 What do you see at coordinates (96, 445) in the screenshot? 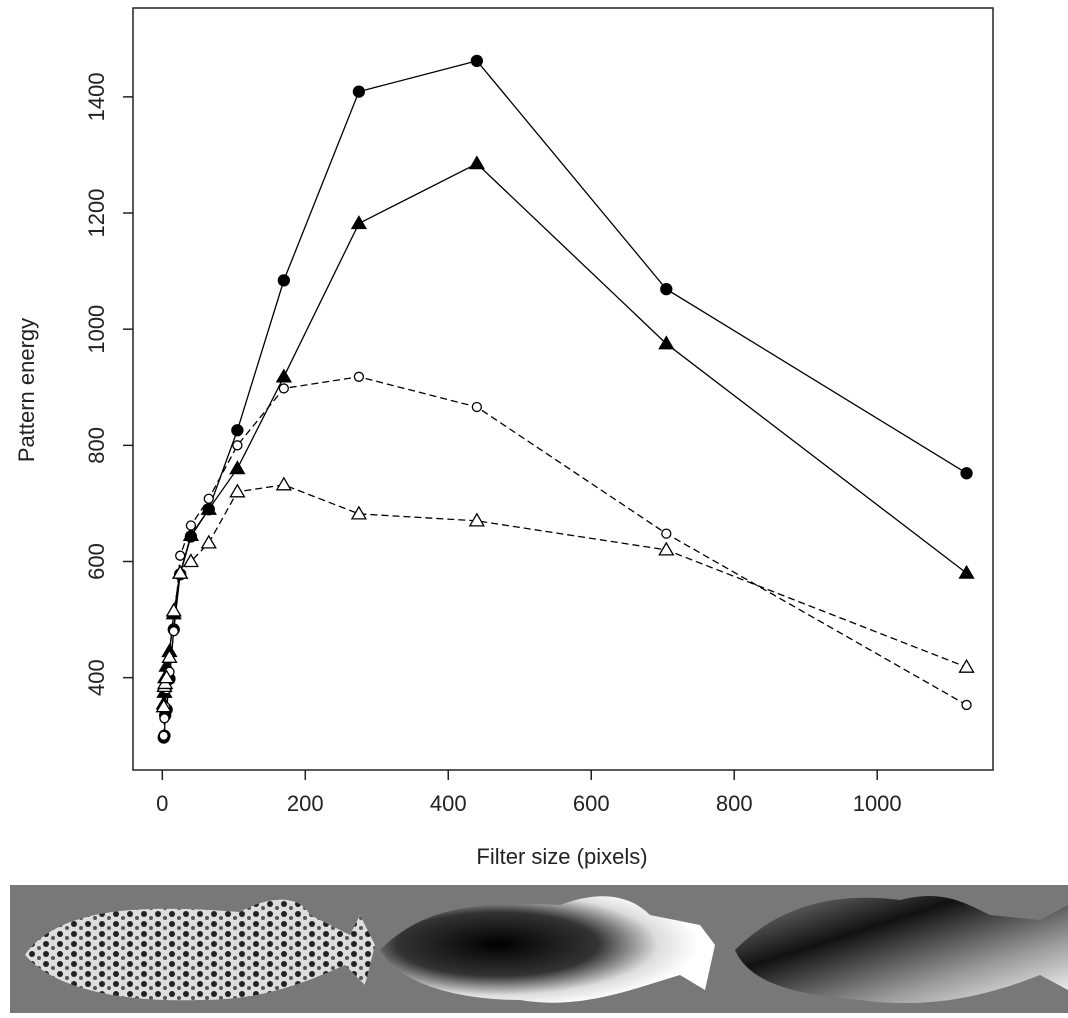
I see `y-tick-label: 800` at bounding box center [96, 445].